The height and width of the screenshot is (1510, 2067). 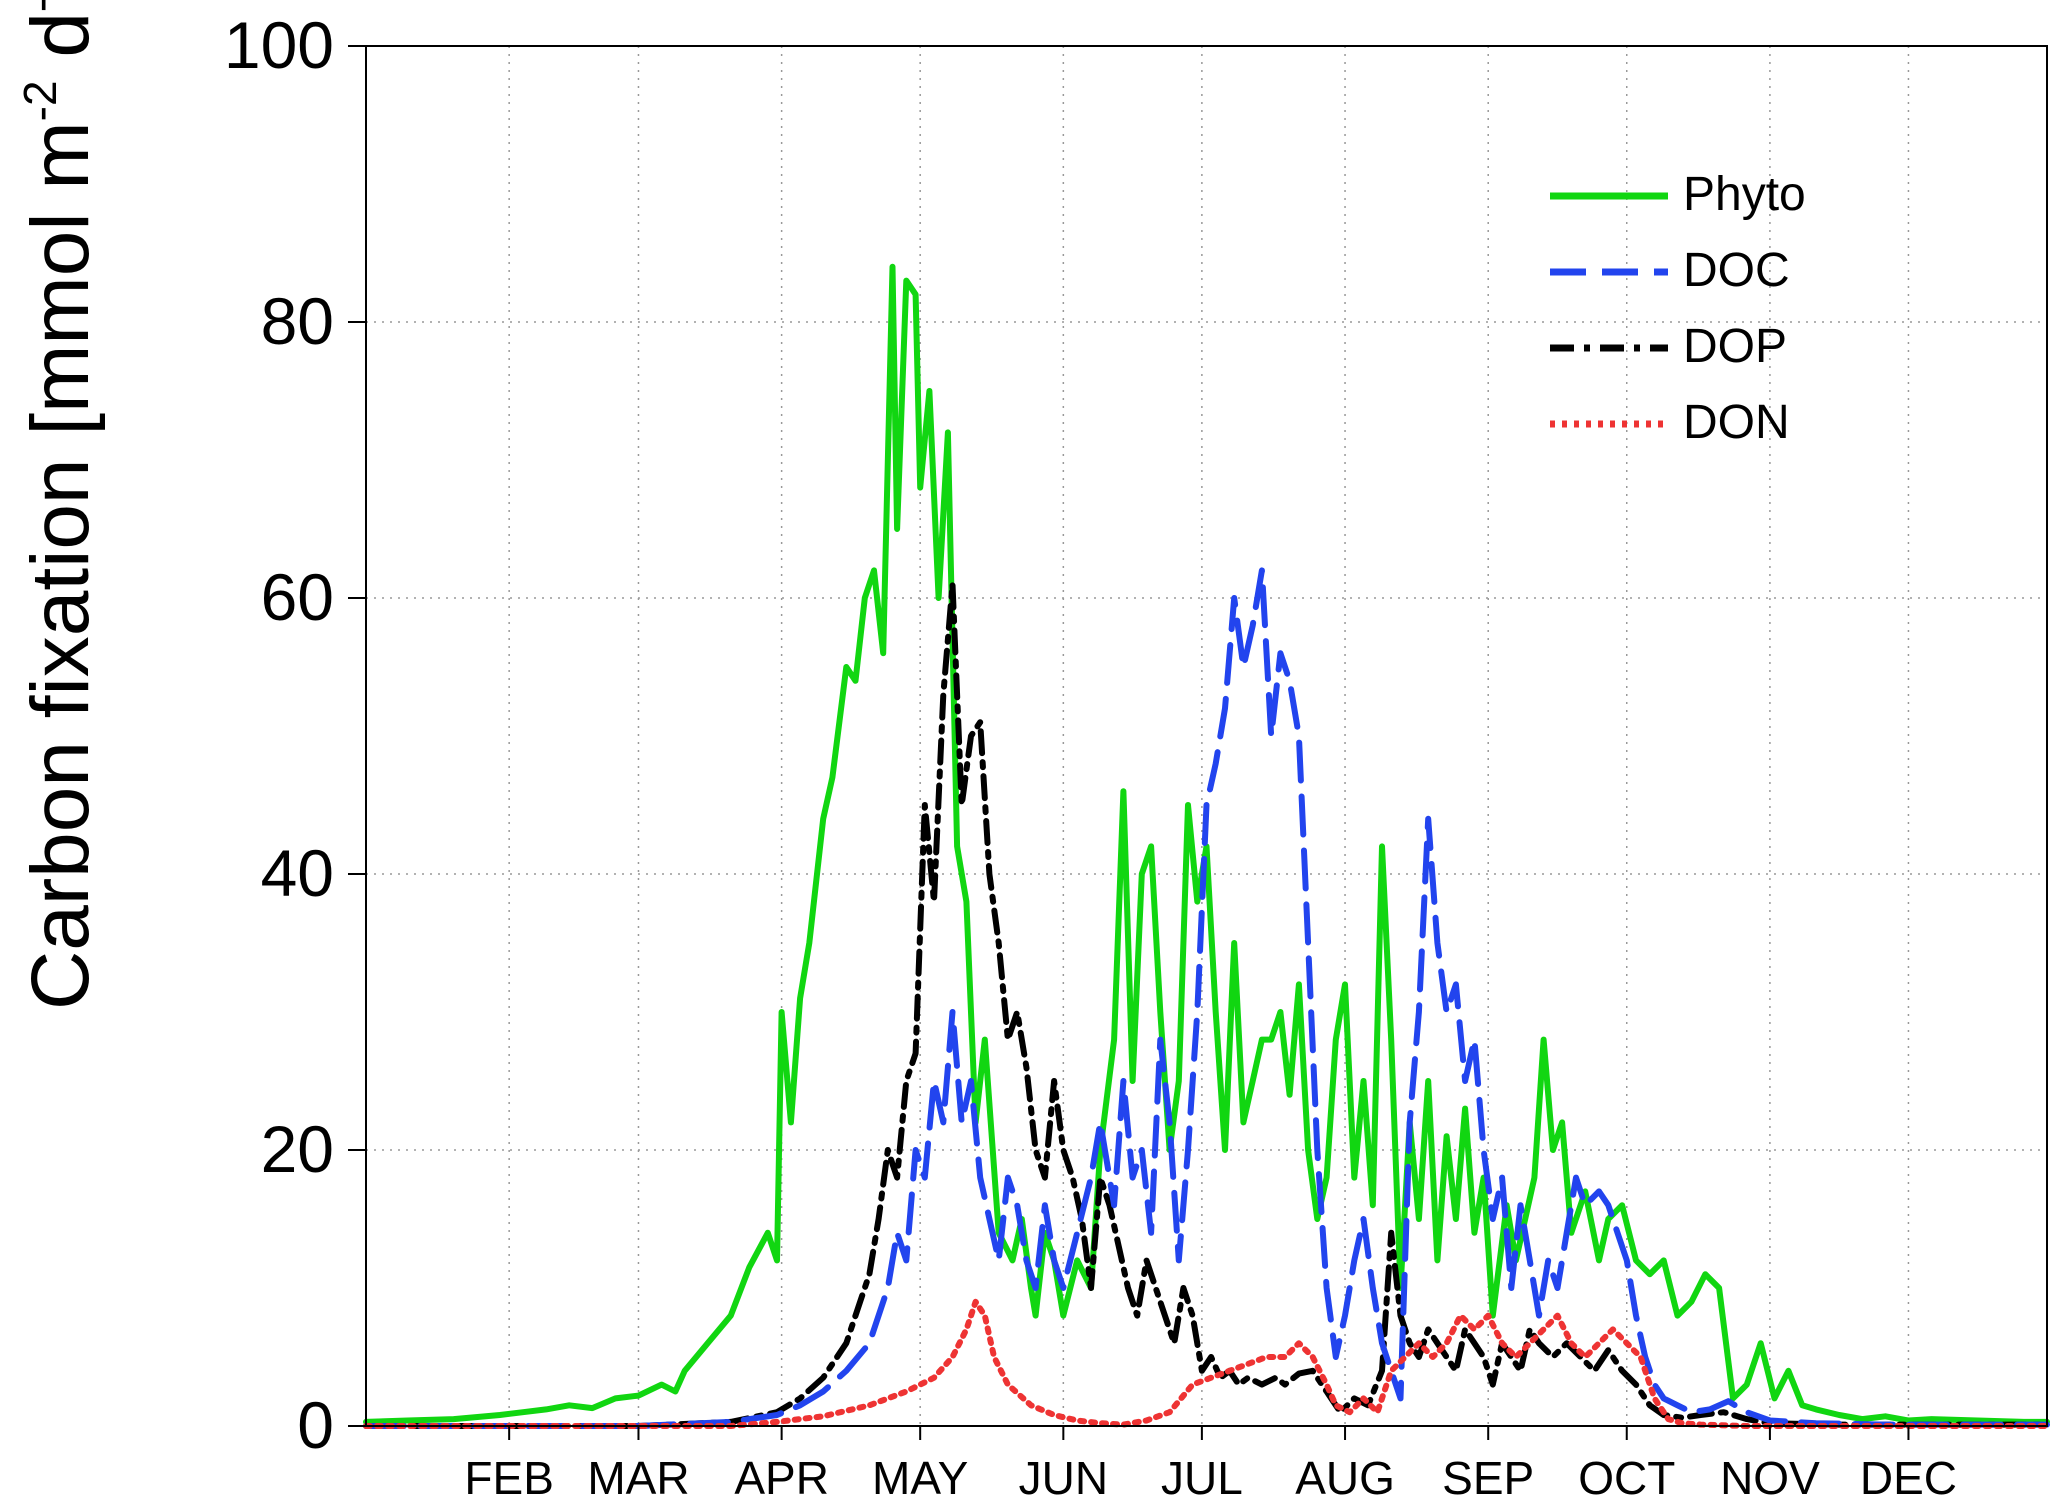 What do you see at coordinates (1626, 1478) in the screenshot?
I see `x-tick-label: OCT` at bounding box center [1626, 1478].